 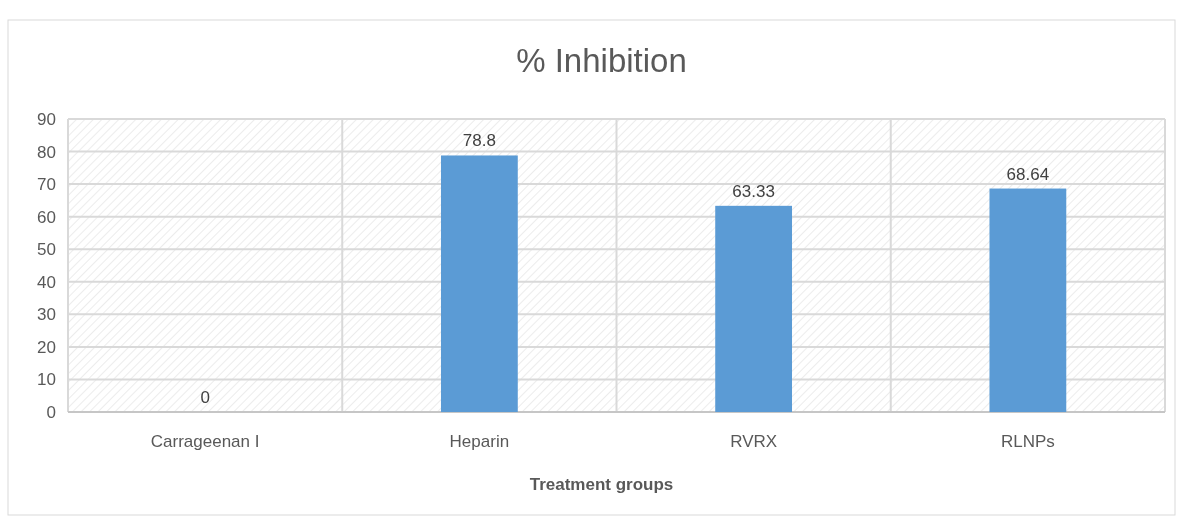 What do you see at coordinates (1027, 441) in the screenshot?
I see `x-tick-label: RLNPs` at bounding box center [1027, 441].